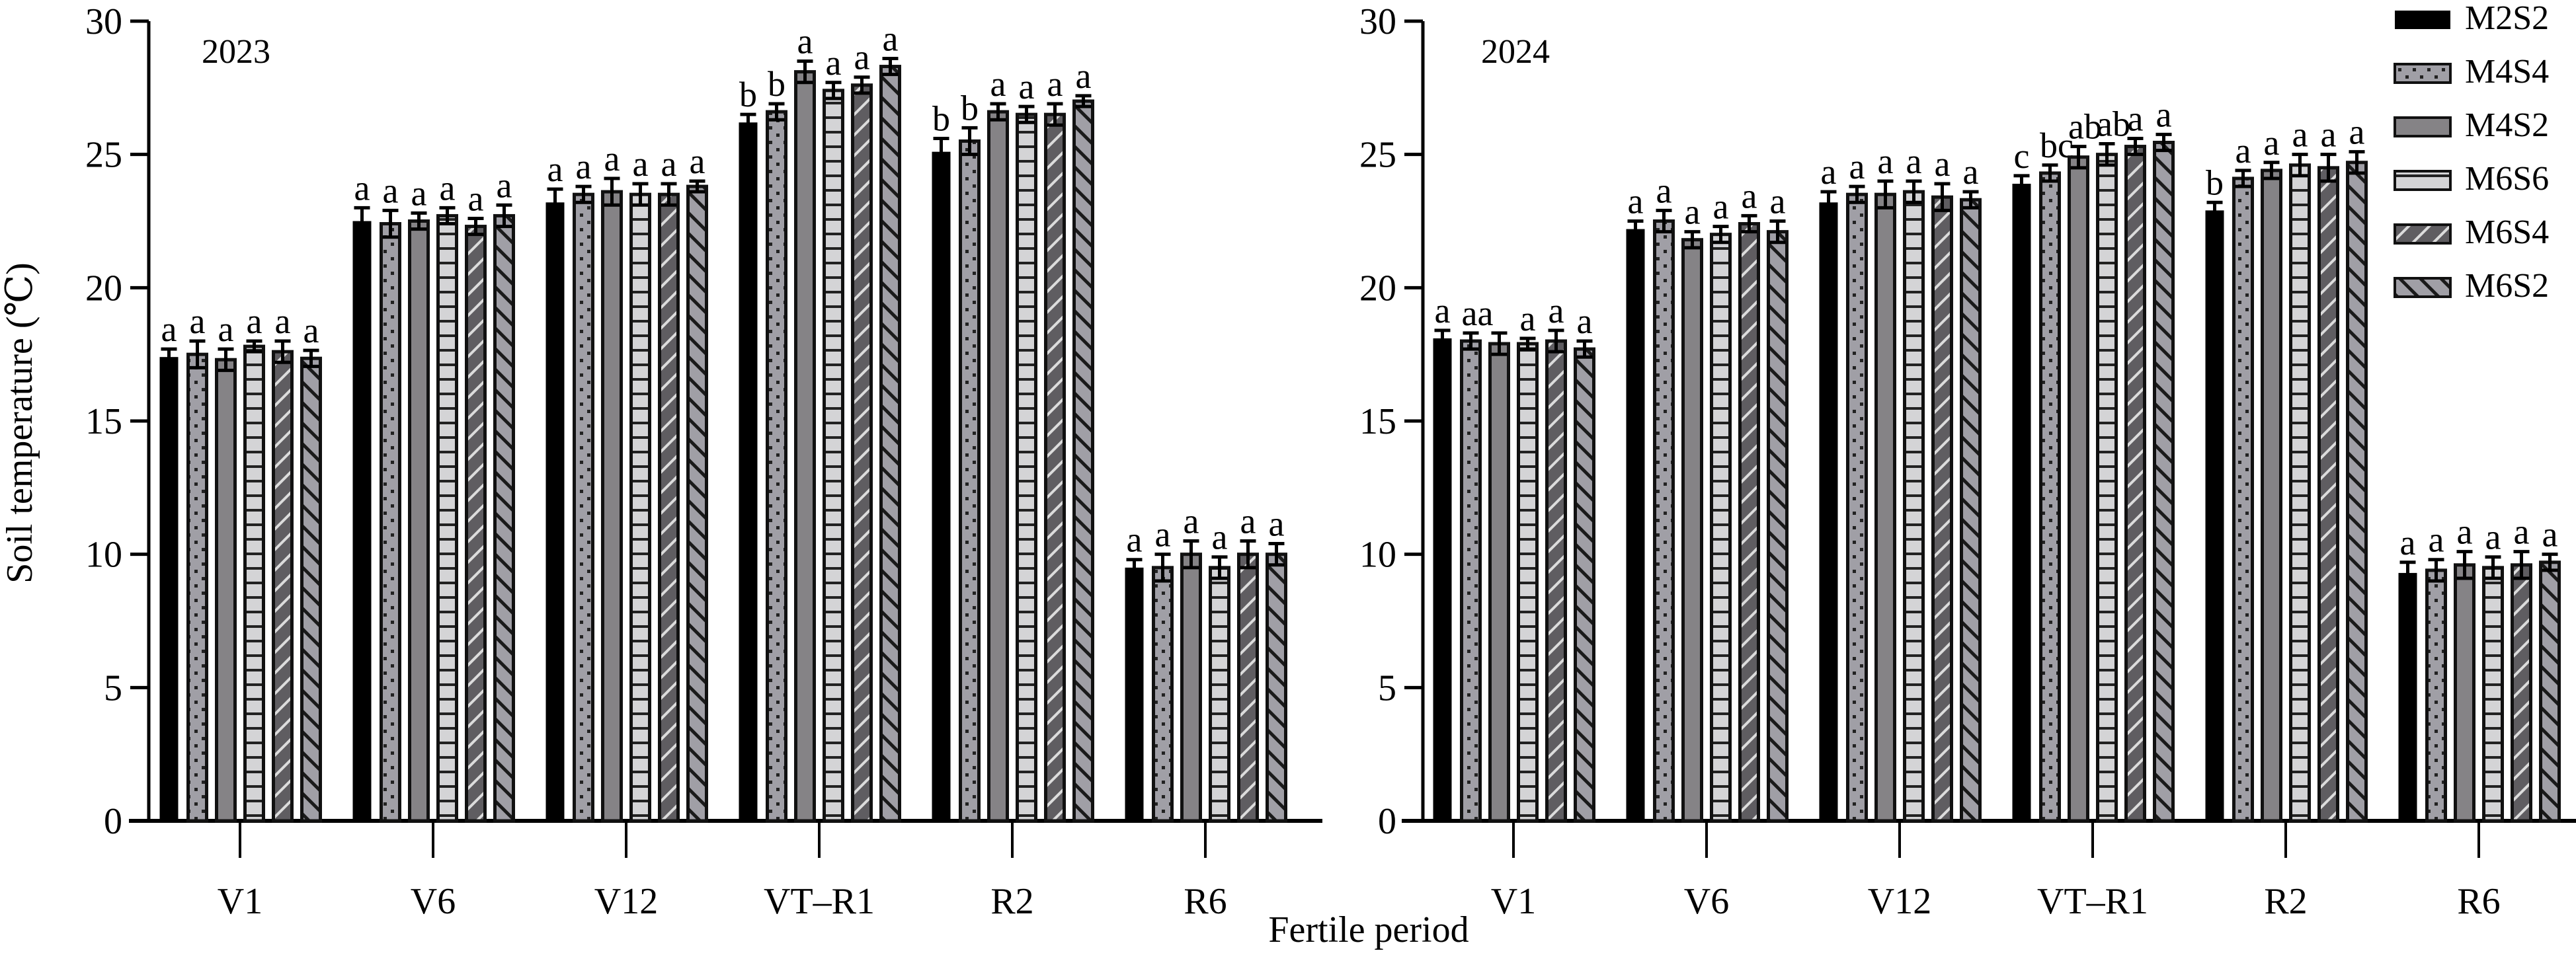  I want to click on significance-letter: c, so click(2022, 156).